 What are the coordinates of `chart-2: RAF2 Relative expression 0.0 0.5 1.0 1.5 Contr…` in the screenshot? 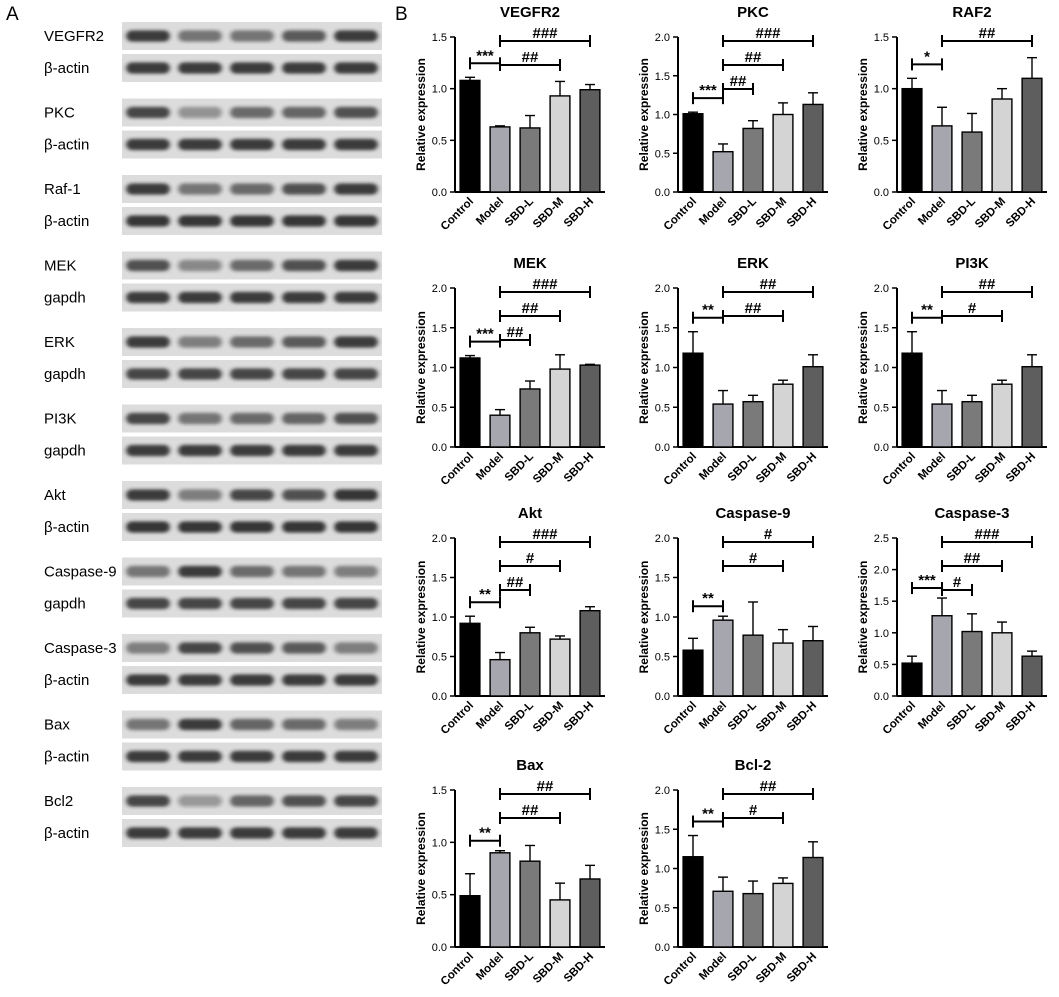 It's located at (951, 118).